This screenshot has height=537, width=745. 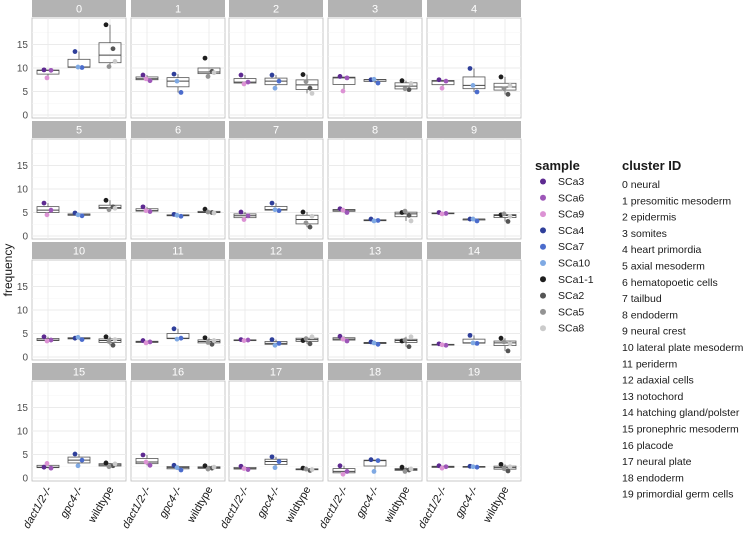 I want to click on facet-panel-15: 15 0 5 10 15, so click(x=72, y=424).